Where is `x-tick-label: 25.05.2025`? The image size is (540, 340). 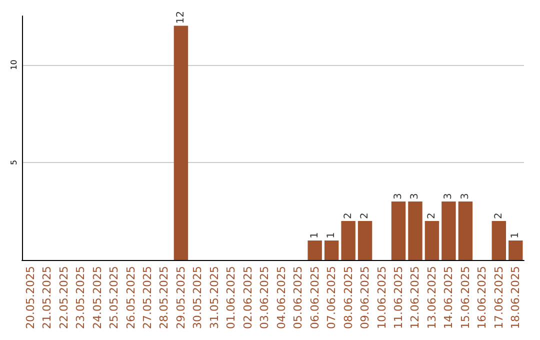
x-tick-label: 25.05.2025 is located at coordinates (114, 297).